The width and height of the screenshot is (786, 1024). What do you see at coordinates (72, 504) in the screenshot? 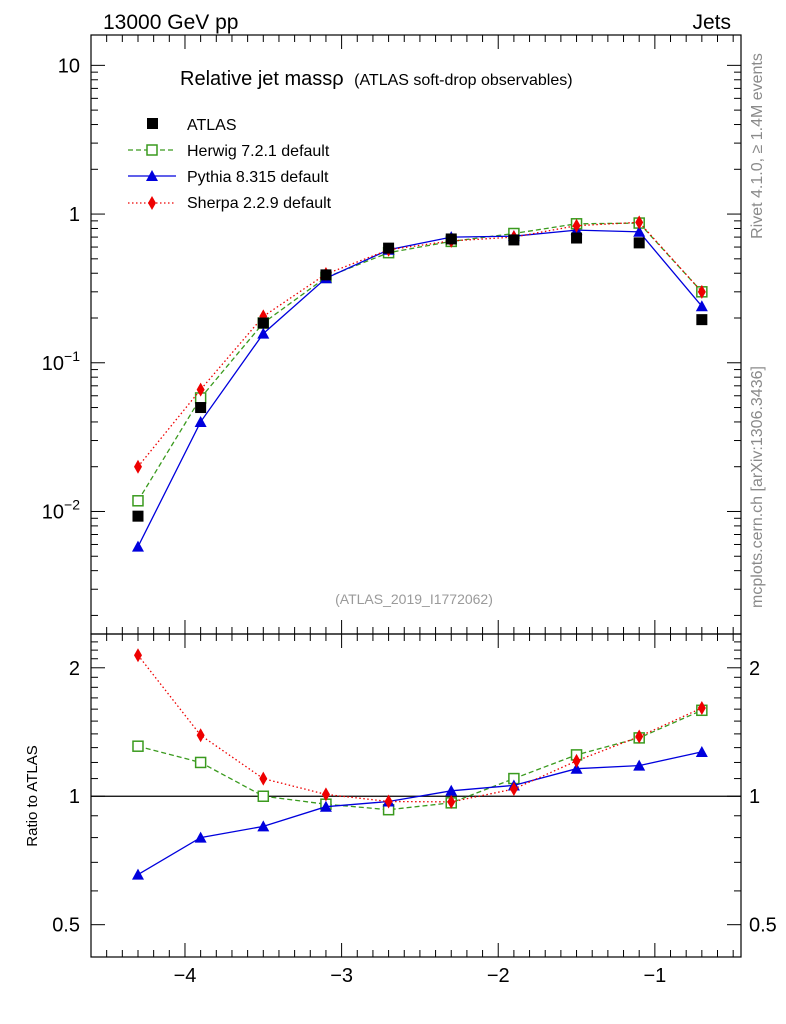
I see `main-ytick-exponent: −2` at bounding box center [72, 504].